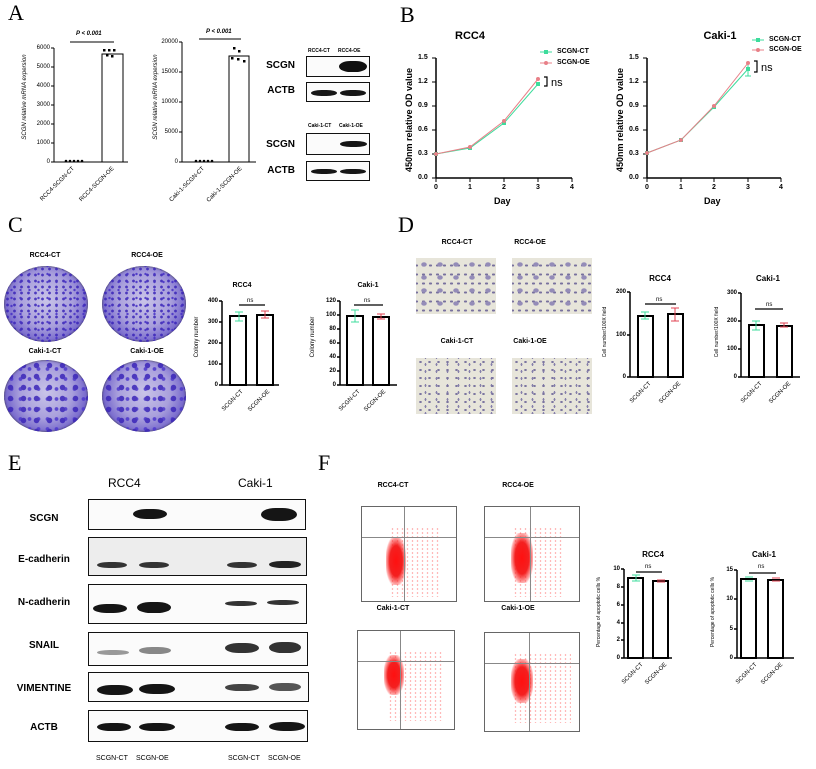 The width and height of the screenshot is (816, 769). Describe the element at coordinates (89, 34) in the screenshot. I see `a1-pvalue: P < 0.001` at that location.